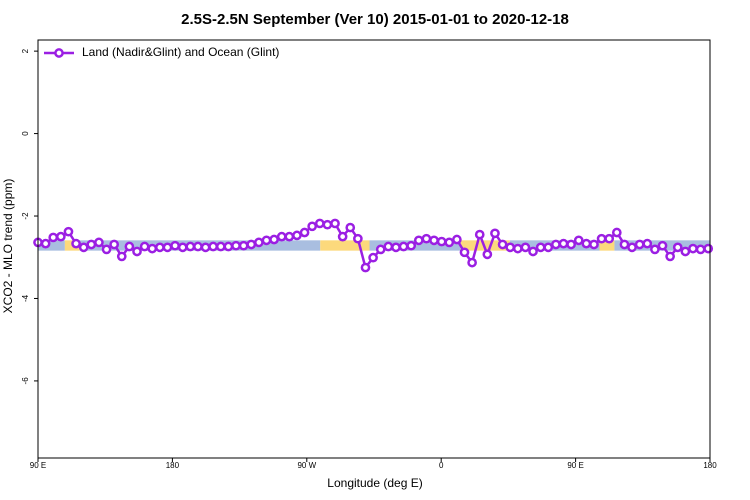 This screenshot has width=750, height=500. Describe the element at coordinates (8, 246) in the screenshot. I see `y-axis-label: XCO2 - MLO trend (ppm)` at that location.